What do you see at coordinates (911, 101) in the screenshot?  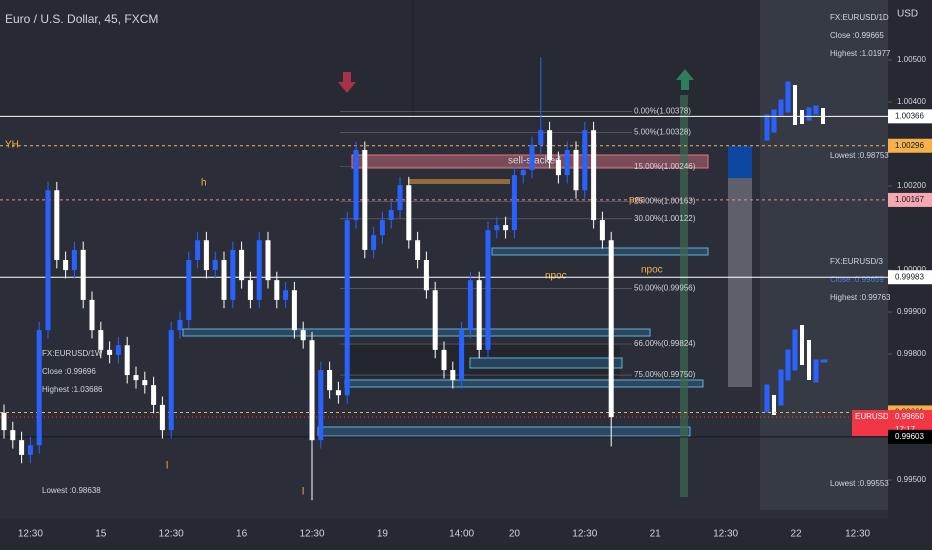 I see `y-tick-label: 1.00400` at bounding box center [911, 101].